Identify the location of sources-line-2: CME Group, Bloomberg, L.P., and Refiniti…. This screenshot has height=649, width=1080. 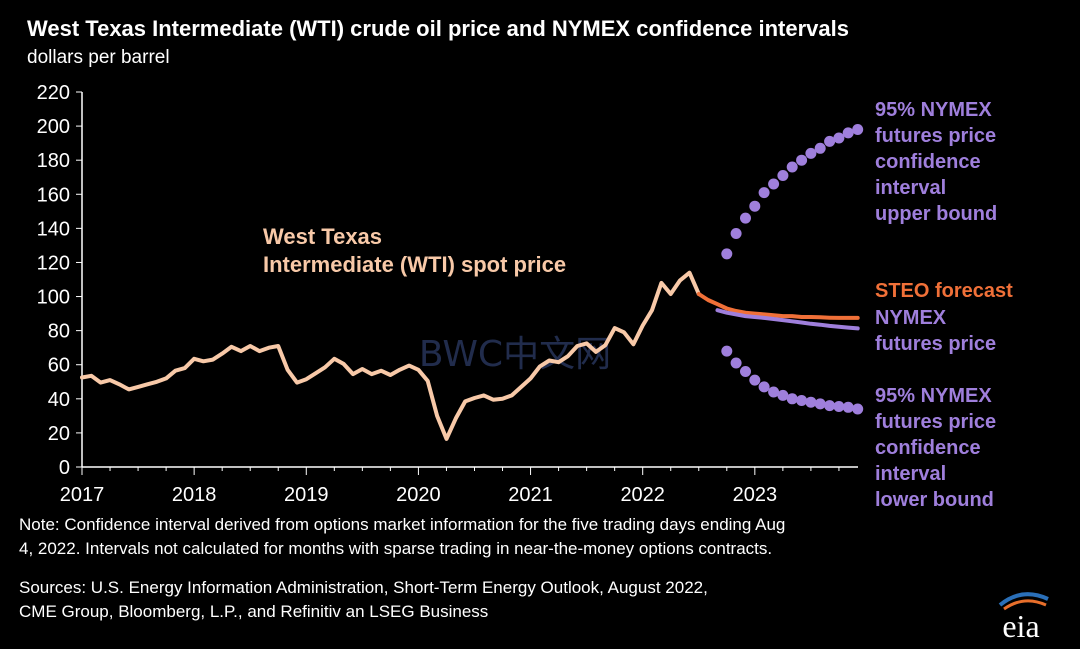
(254, 611).